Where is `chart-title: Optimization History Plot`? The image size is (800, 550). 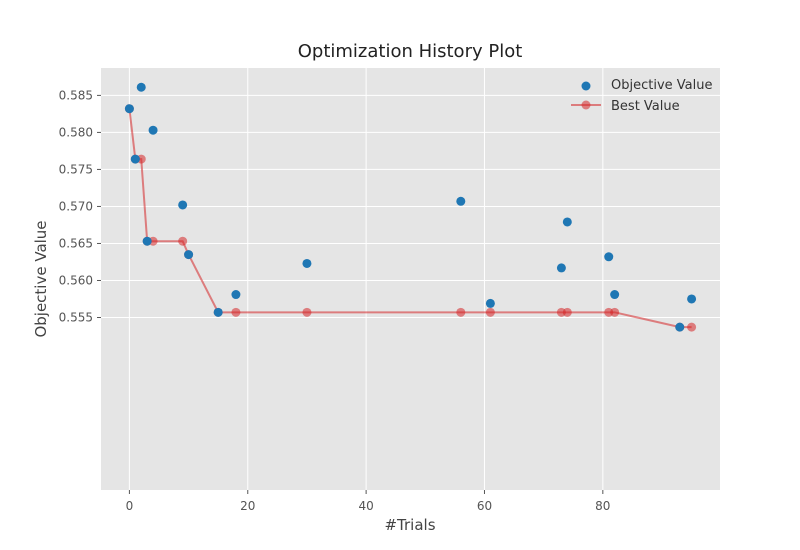 chart-title: Optimization History Plot is located at coordinates (410, 51).